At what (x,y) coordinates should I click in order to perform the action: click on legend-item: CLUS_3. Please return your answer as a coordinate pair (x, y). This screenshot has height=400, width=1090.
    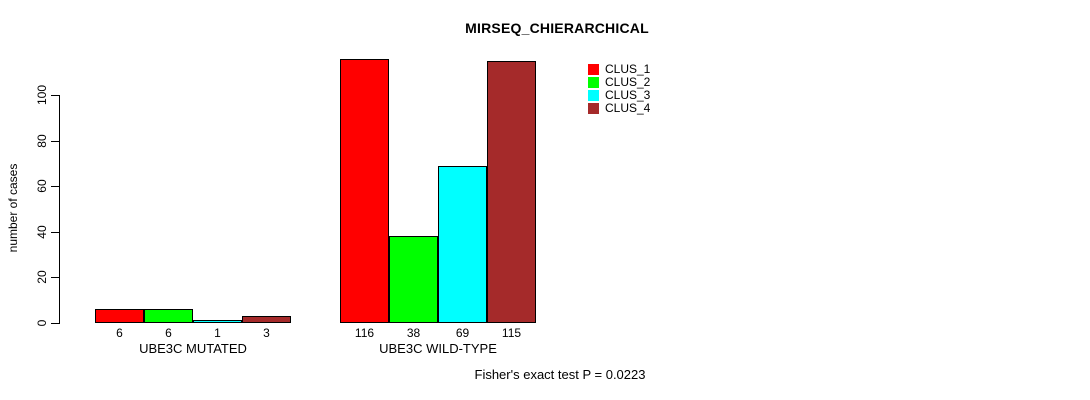
    Looking at the image, I should click on (619, 95).